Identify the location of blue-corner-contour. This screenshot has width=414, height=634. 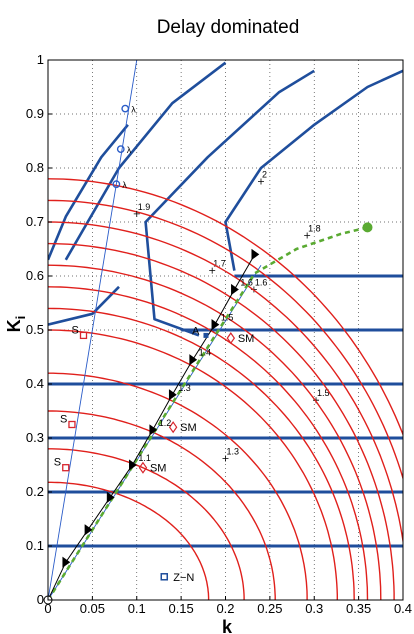
(88, 192).